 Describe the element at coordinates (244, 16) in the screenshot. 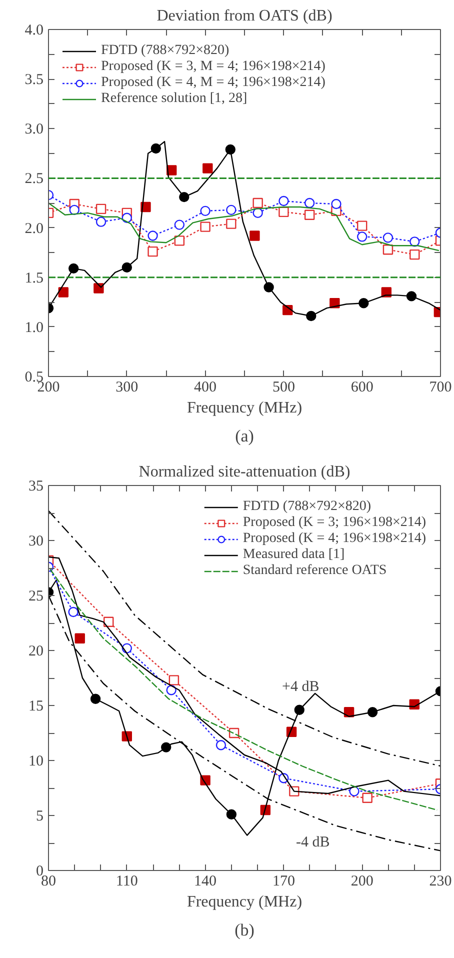

I see `chart-title: Deviation from OATS (dB)` at that location.